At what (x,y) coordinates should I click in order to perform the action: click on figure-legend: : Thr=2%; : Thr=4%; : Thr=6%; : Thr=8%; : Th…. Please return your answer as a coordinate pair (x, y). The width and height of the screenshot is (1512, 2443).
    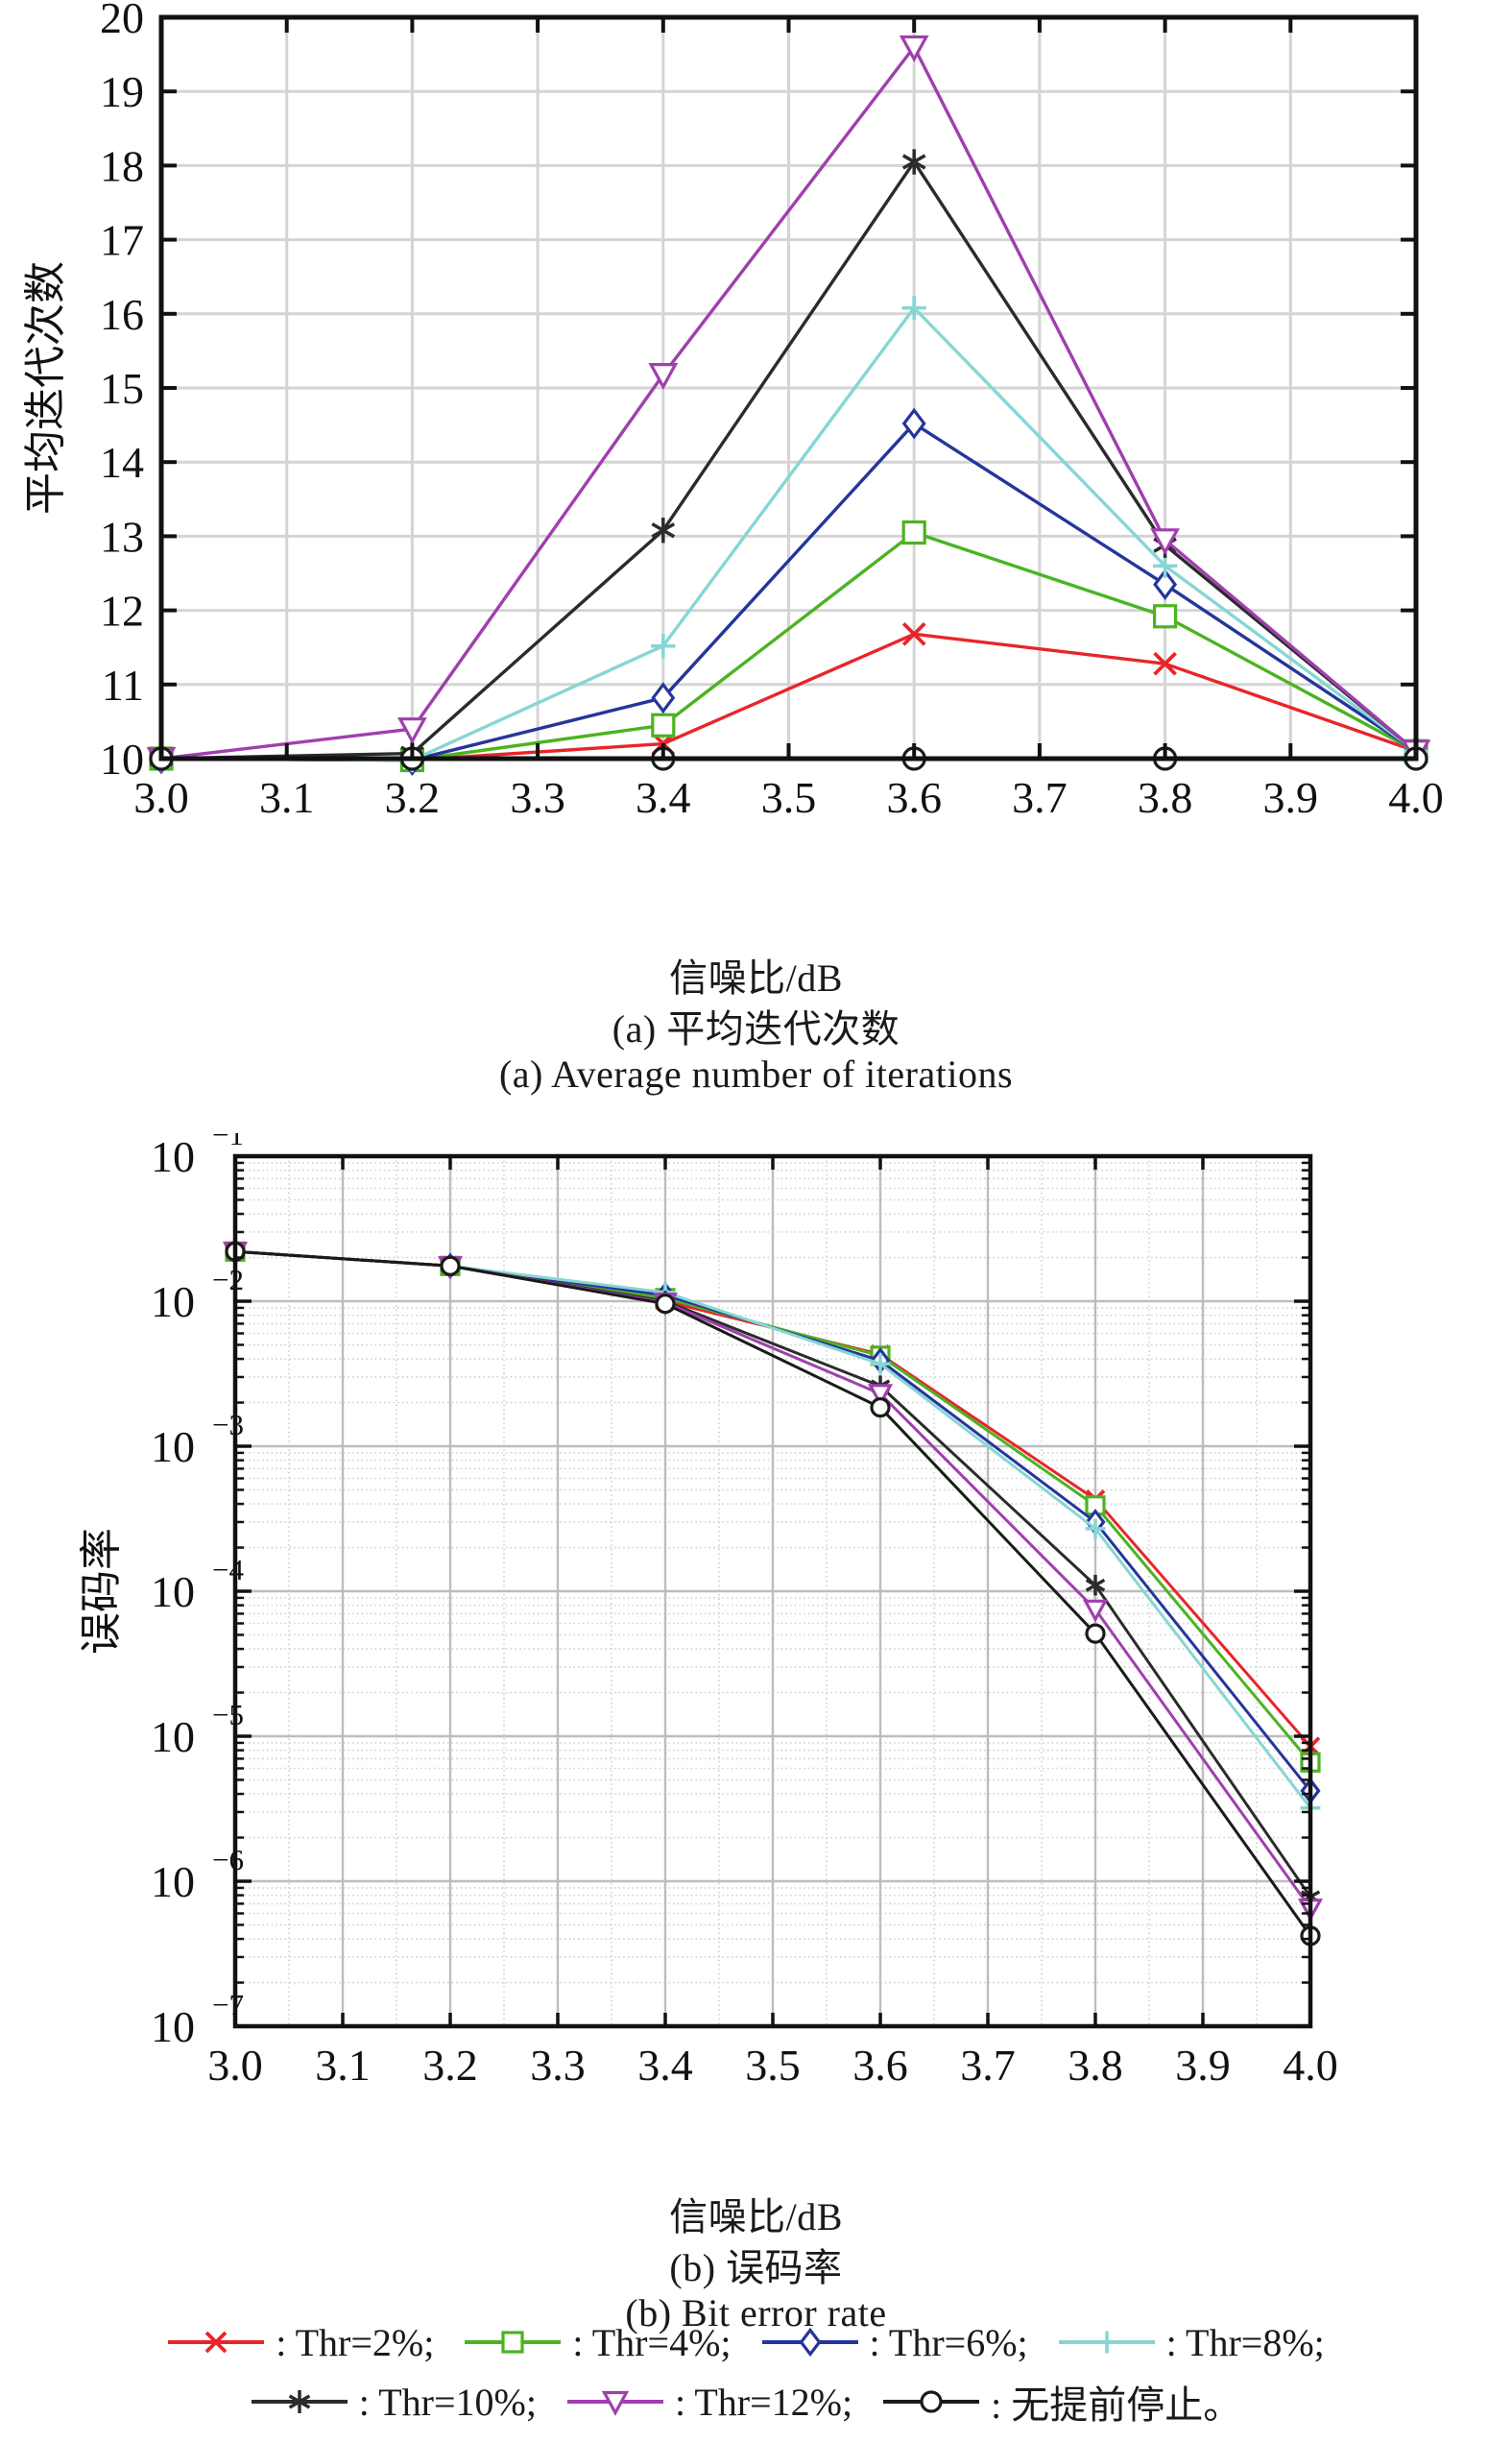
    Looking at the image, I should click on (756, 2371).